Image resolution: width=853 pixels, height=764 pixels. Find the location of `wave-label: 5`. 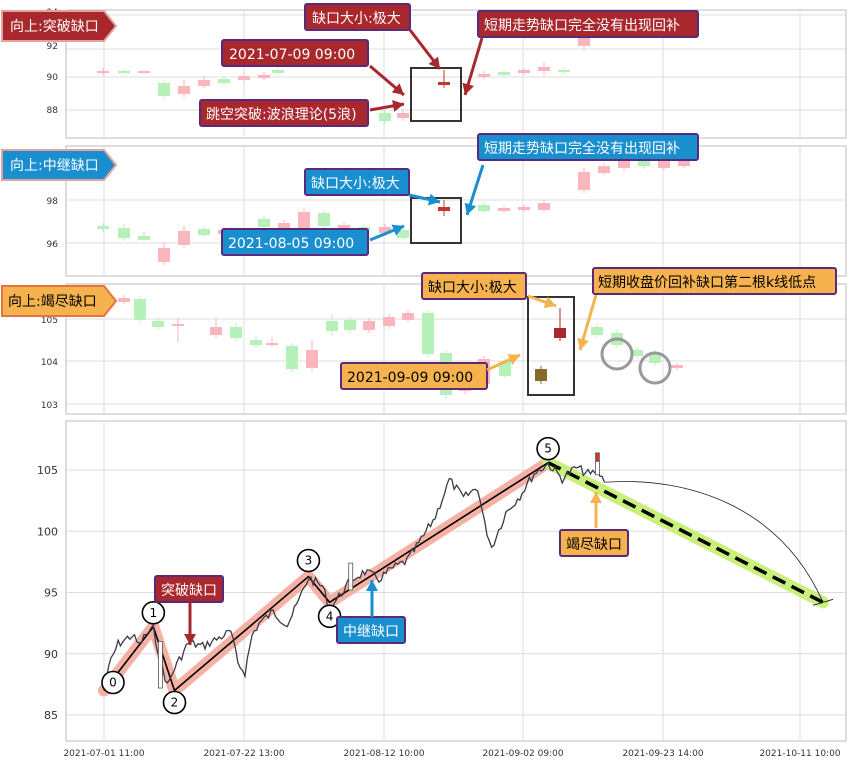

wave-label: 5 is located at coordinates (548, 449).